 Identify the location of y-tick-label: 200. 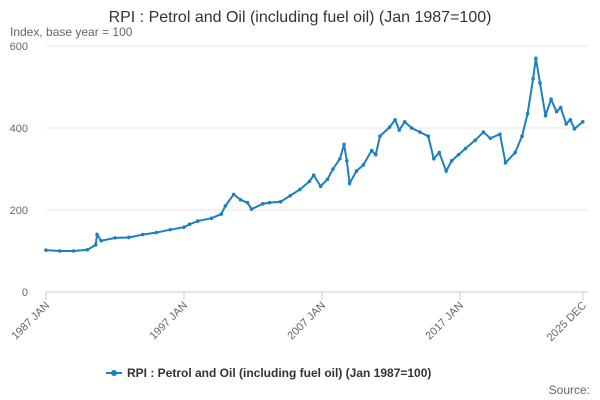
(19, 211).